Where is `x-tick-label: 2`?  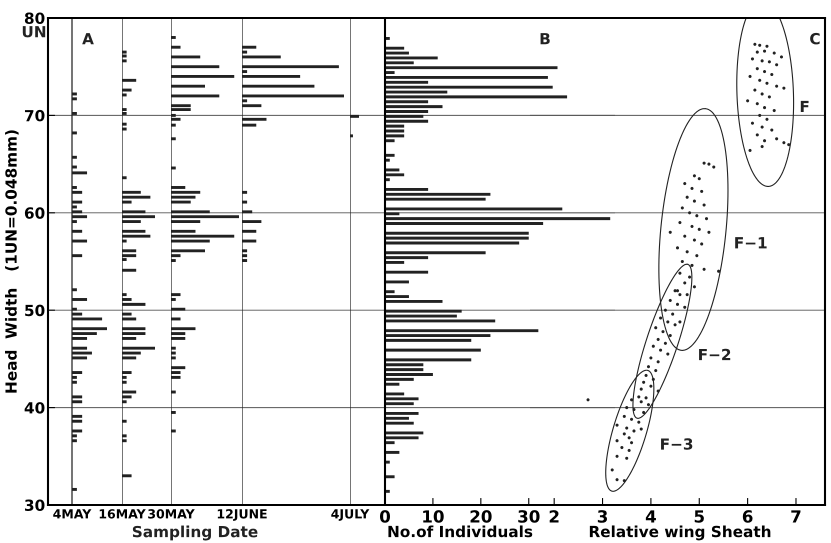
x-tick-label: 2 is located at coordinates (554, 516).